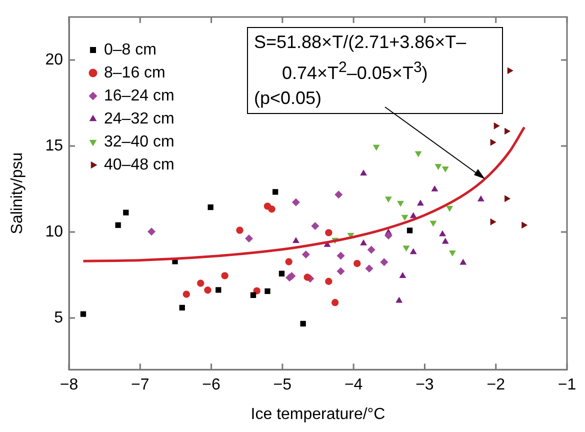 Image resolution: width=585 pixels, height=432 pixels. I want to click on y-tick-label: 5, so click(59, 317).